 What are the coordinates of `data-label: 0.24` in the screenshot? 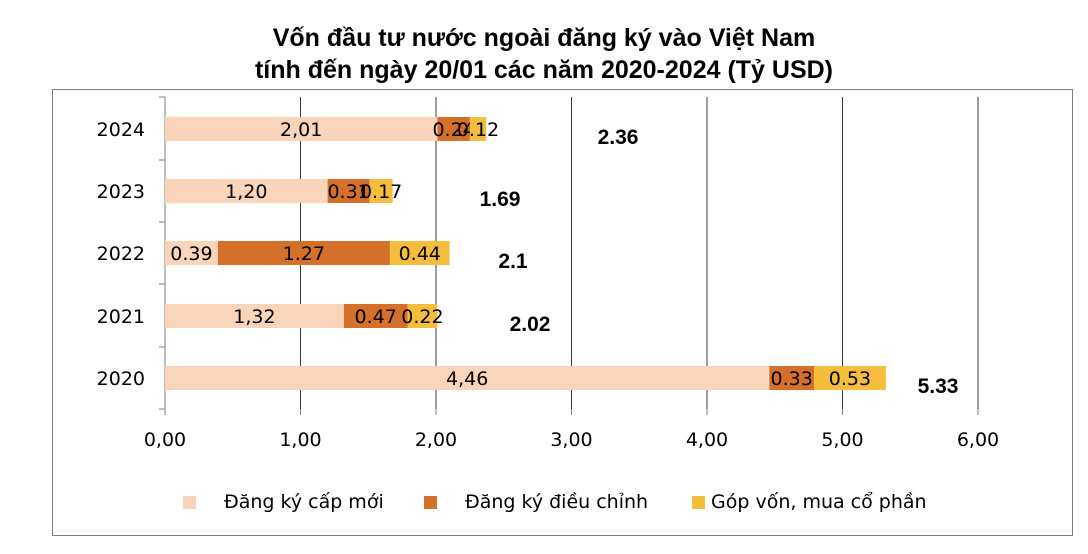 It's located at (453, 130).